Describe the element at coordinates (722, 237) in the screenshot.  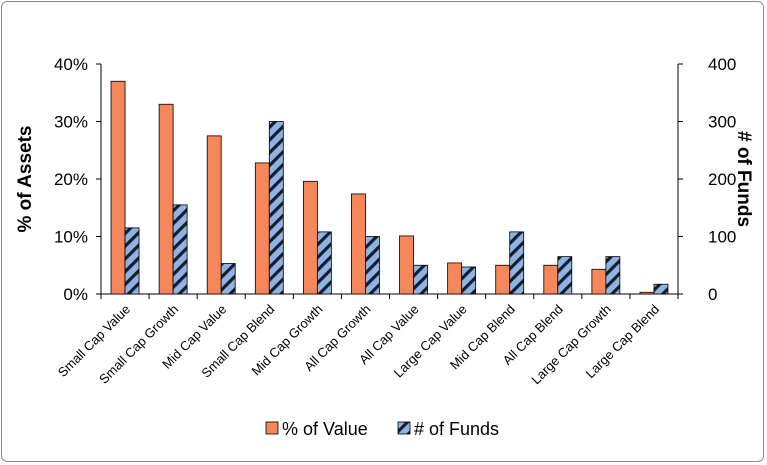
I see `y2-tick-label: 100` at that location.